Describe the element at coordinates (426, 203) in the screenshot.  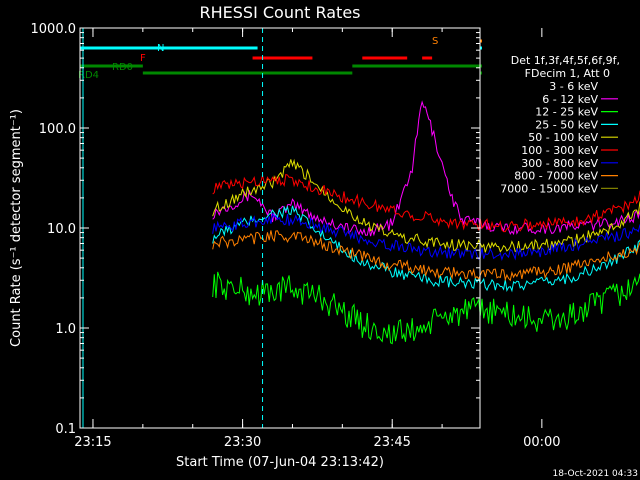
I see `series-line-100-300-kev` at that location.